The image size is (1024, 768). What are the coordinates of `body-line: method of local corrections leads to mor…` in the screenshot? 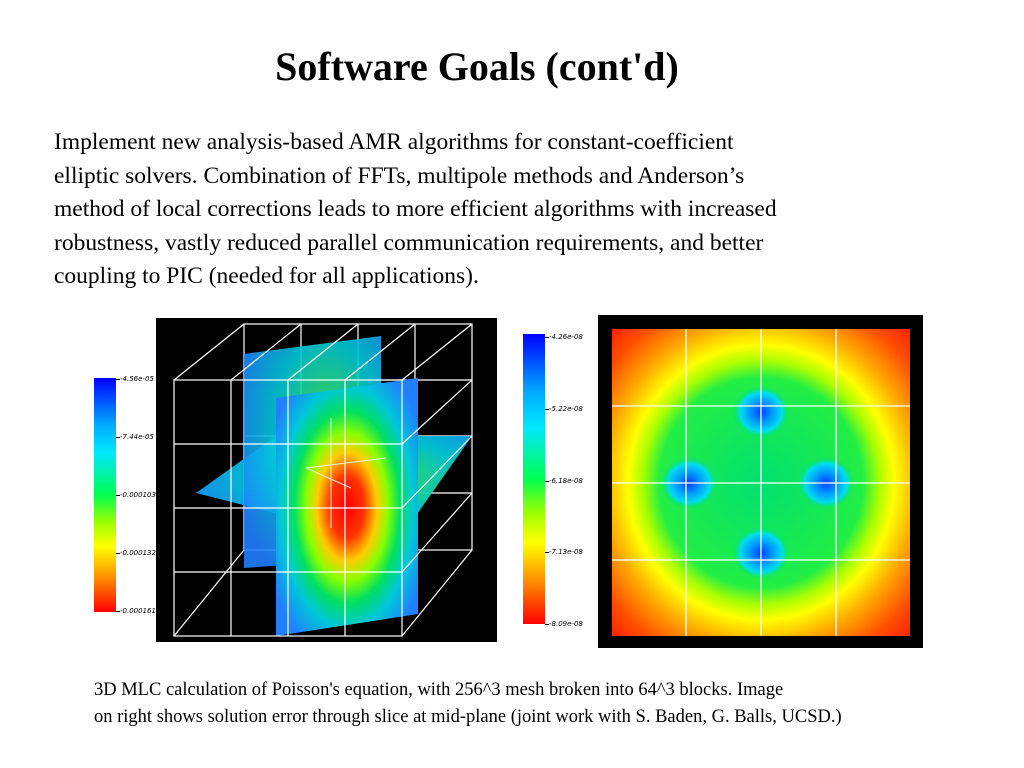 It's located at (415, 209).